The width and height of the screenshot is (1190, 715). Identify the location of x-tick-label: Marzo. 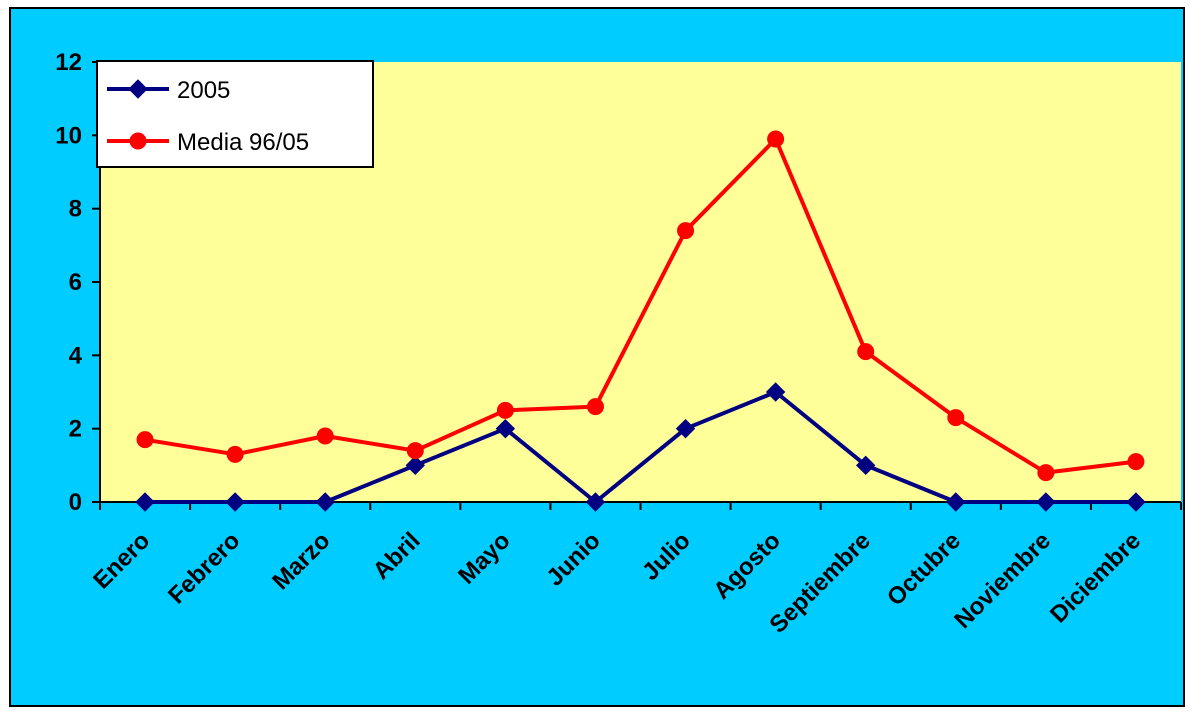
(301, 561).